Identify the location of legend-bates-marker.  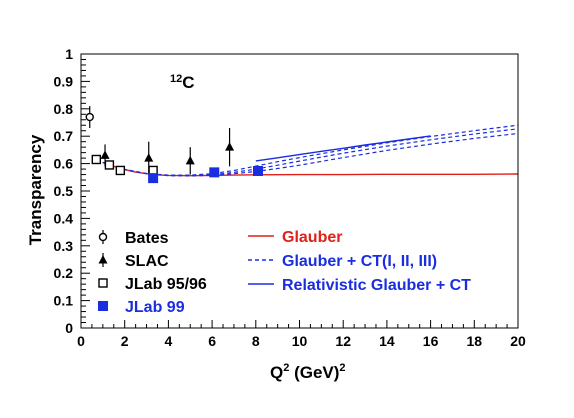
(103, 237).